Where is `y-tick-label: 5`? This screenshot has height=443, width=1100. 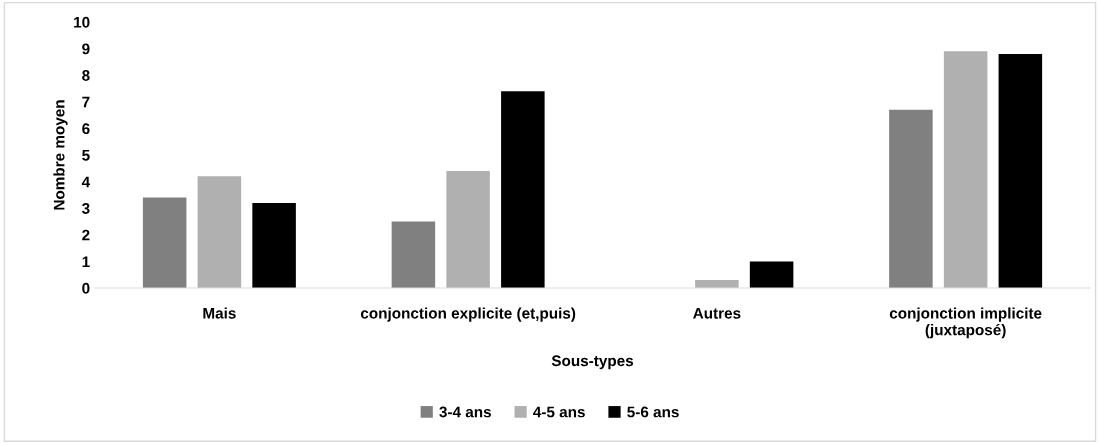
y-tick-label: 5 is located at coordinates (86, 155).